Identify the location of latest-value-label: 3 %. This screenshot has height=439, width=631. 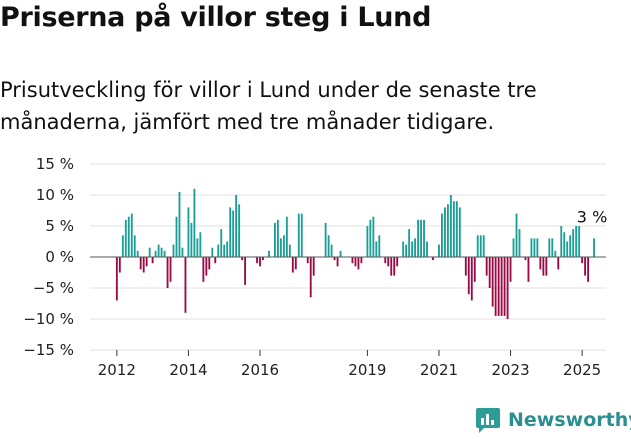
(592, 216).